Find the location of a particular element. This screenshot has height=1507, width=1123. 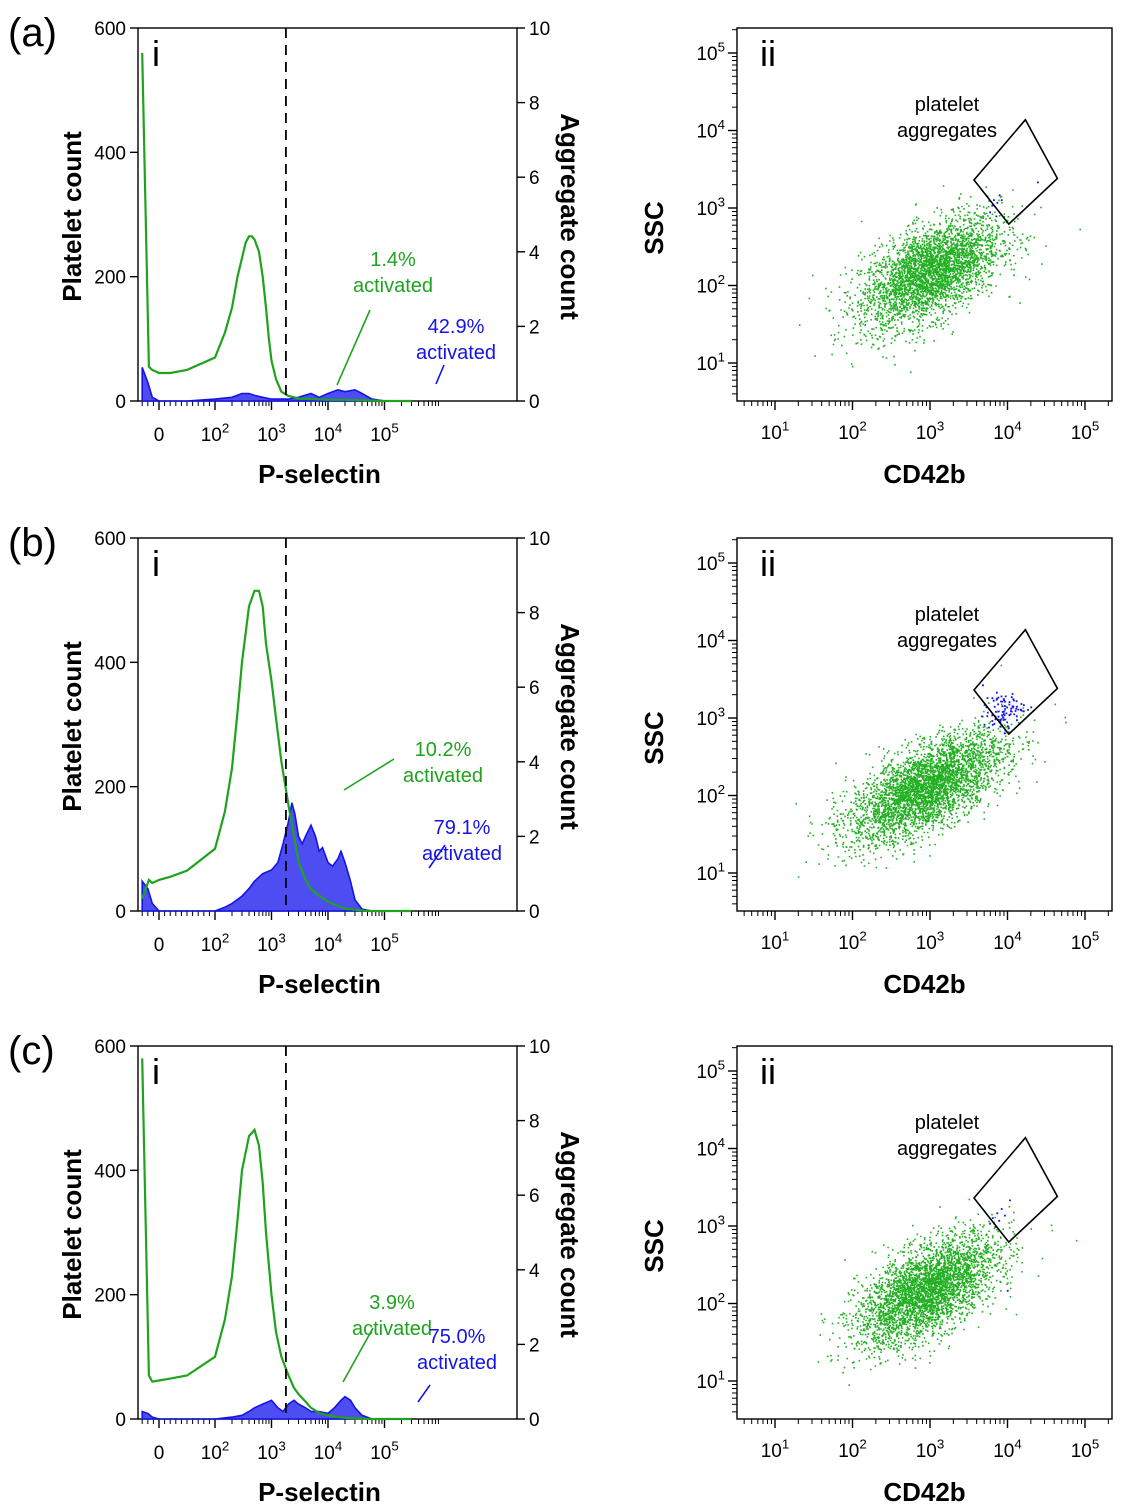

scatter-y-tick-label: 10⁵ is located at coordinates (710, 52).